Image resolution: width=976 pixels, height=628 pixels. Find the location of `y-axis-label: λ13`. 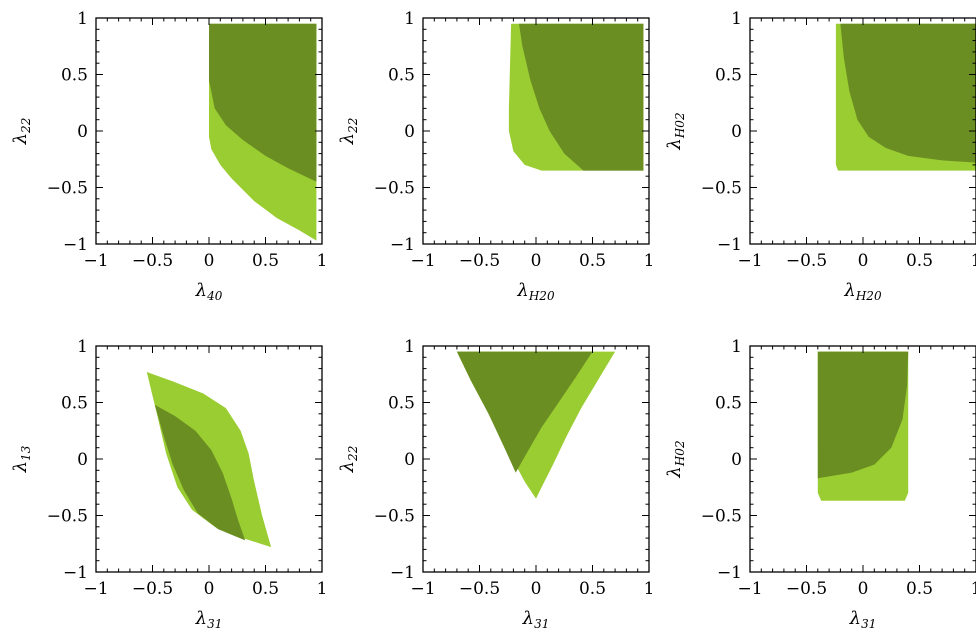

y-axis-label: λ13 is located at coordinates (21, 459).